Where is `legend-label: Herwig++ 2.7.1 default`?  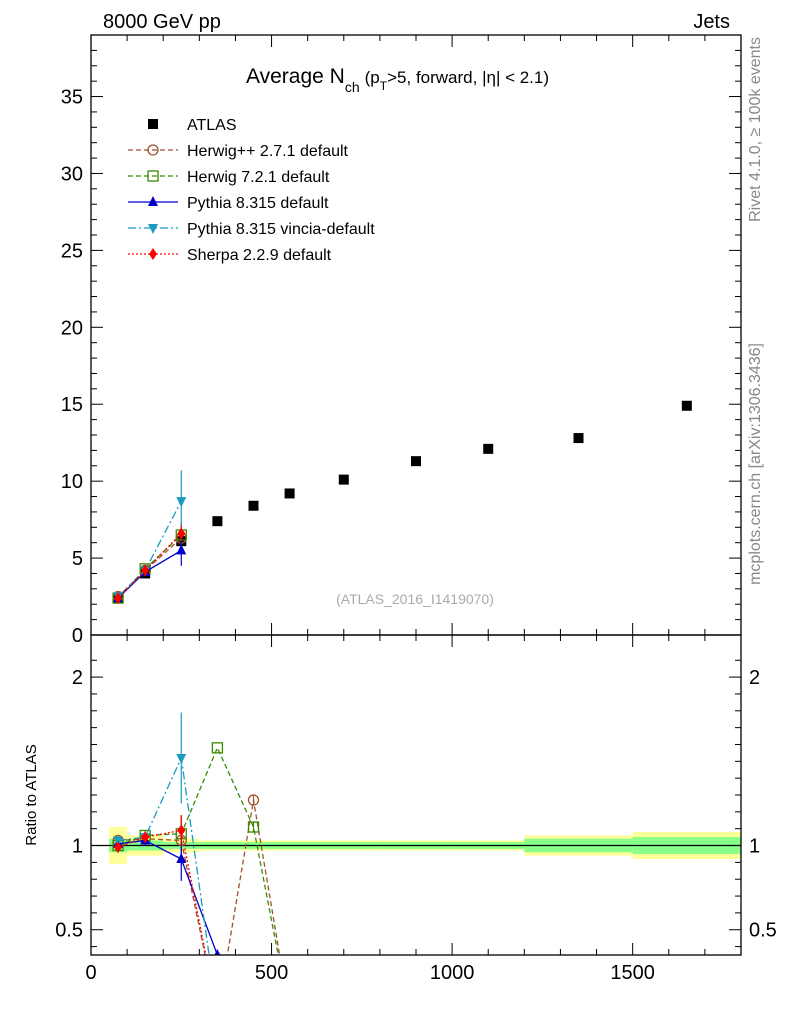 legend-label: Herwig++ 2.7.1 default is located at coordinates (268, 151).